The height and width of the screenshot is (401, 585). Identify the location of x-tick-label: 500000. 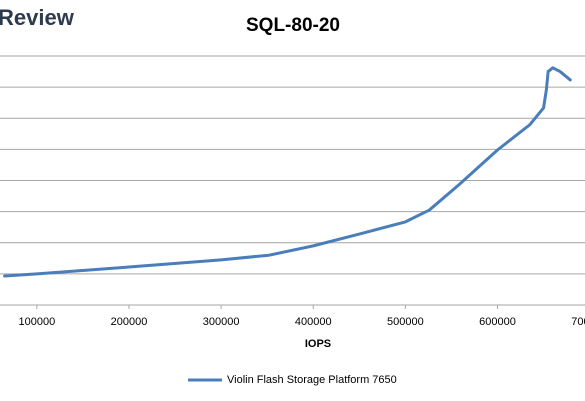
(405, 322).